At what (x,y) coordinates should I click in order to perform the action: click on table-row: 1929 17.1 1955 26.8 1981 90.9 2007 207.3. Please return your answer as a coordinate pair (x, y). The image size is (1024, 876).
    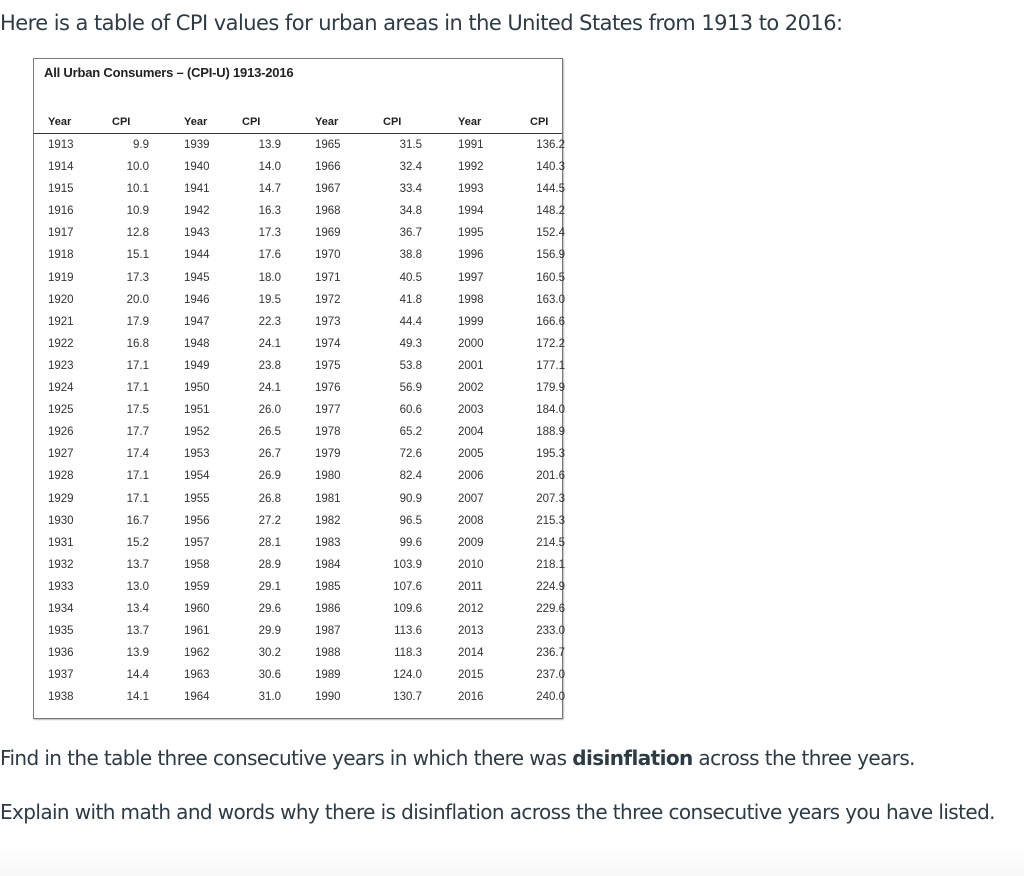
    Looking at the image, I should click on (299, 501).